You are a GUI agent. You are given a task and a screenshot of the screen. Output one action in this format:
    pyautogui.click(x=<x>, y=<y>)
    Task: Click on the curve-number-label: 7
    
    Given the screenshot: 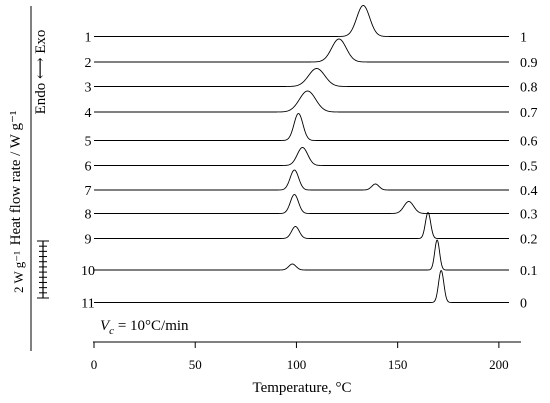 What is the action you would take?
    pyautogui.click(x=88, y=191)
    